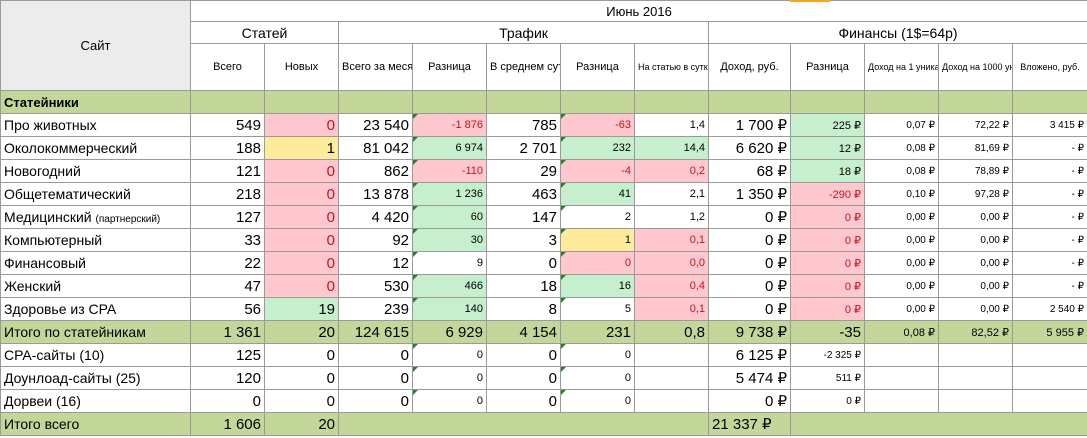 The height and width of the screenshot is (438, 1087). What do you see at coordinates (95, 309) in the screenshot?
I see `row-name: Здоровье из CPA` at bounding box center [95, 309].